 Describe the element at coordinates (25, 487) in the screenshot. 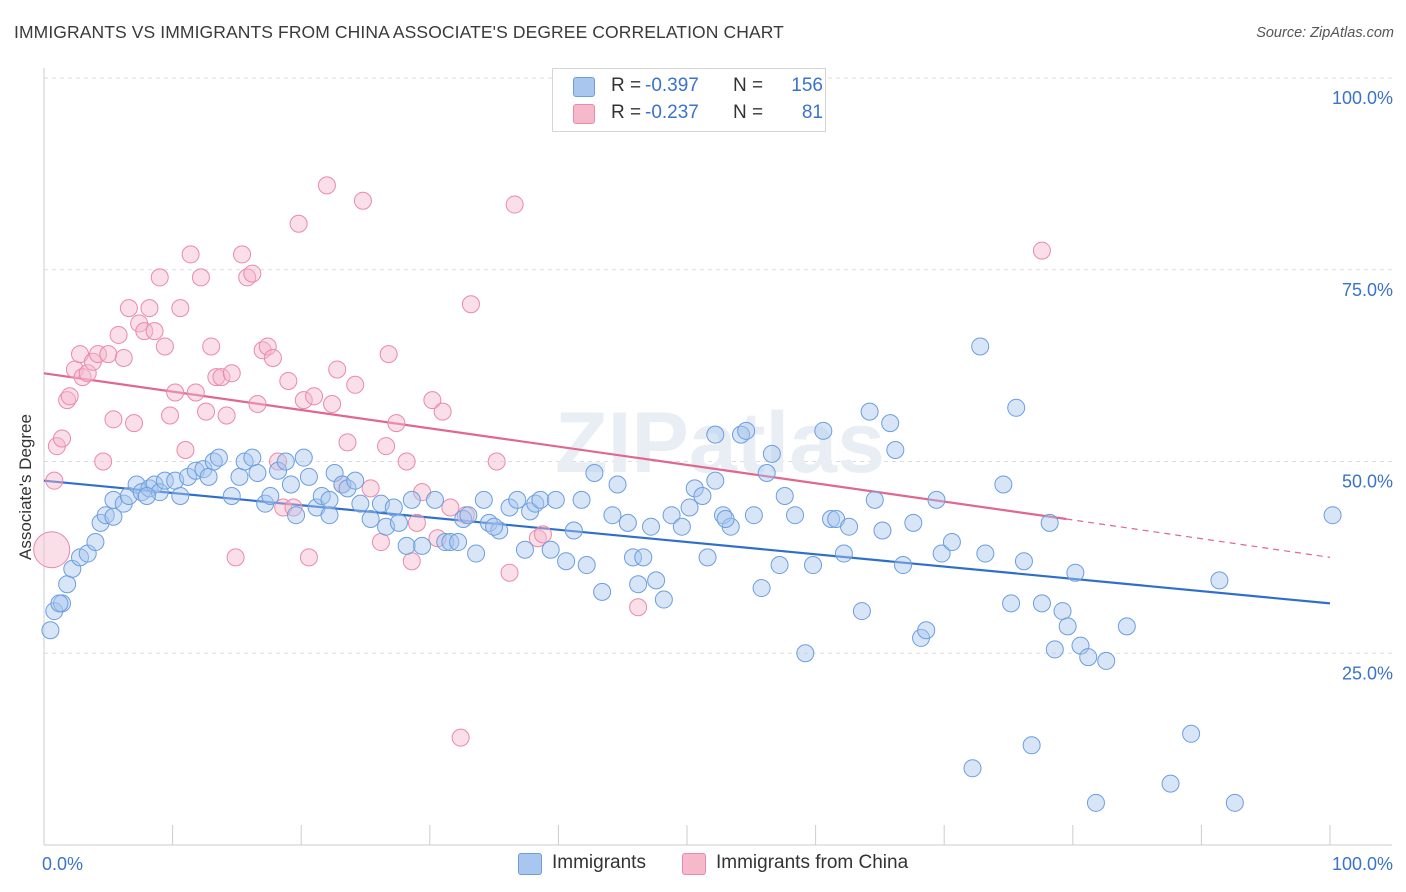

I see `y-axis-label: Associate's Degree` at that location.